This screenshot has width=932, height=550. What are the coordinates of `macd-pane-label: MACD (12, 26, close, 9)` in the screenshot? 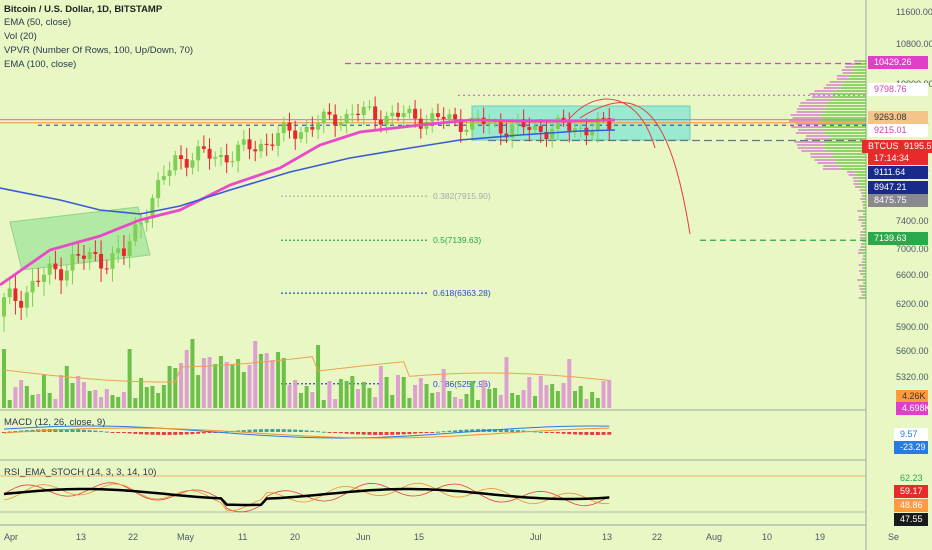 It's located at (54, 423).